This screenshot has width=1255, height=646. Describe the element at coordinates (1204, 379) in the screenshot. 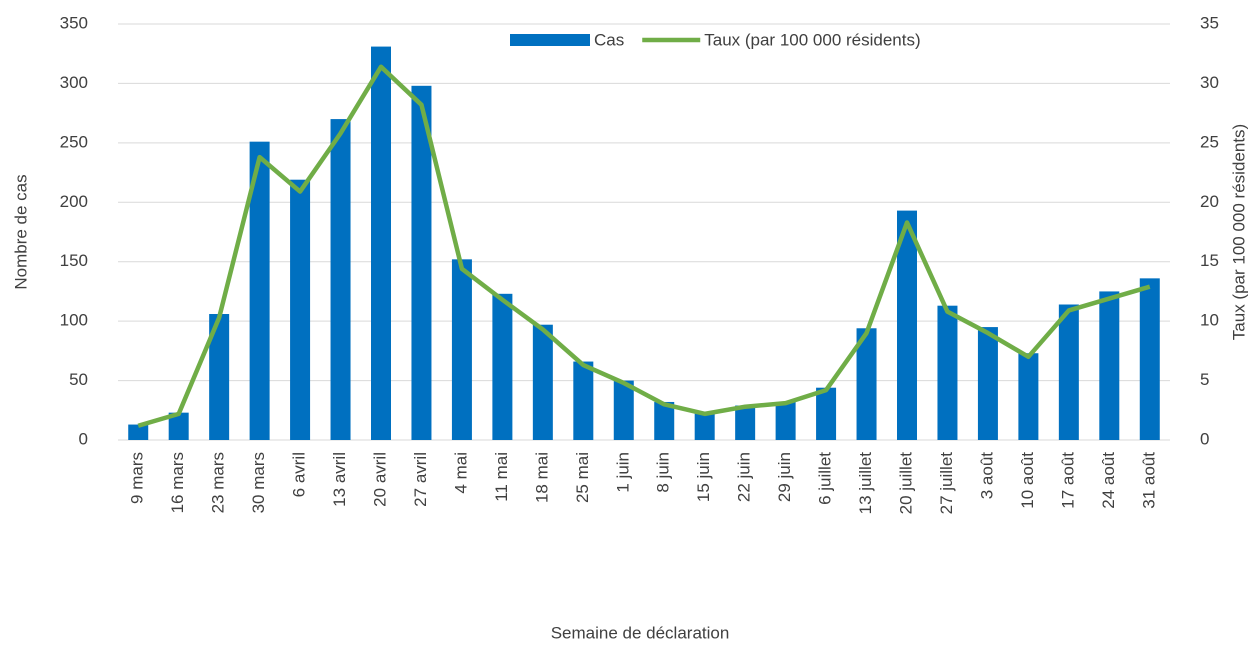

I see `y2-tick-label: 5` at that location.